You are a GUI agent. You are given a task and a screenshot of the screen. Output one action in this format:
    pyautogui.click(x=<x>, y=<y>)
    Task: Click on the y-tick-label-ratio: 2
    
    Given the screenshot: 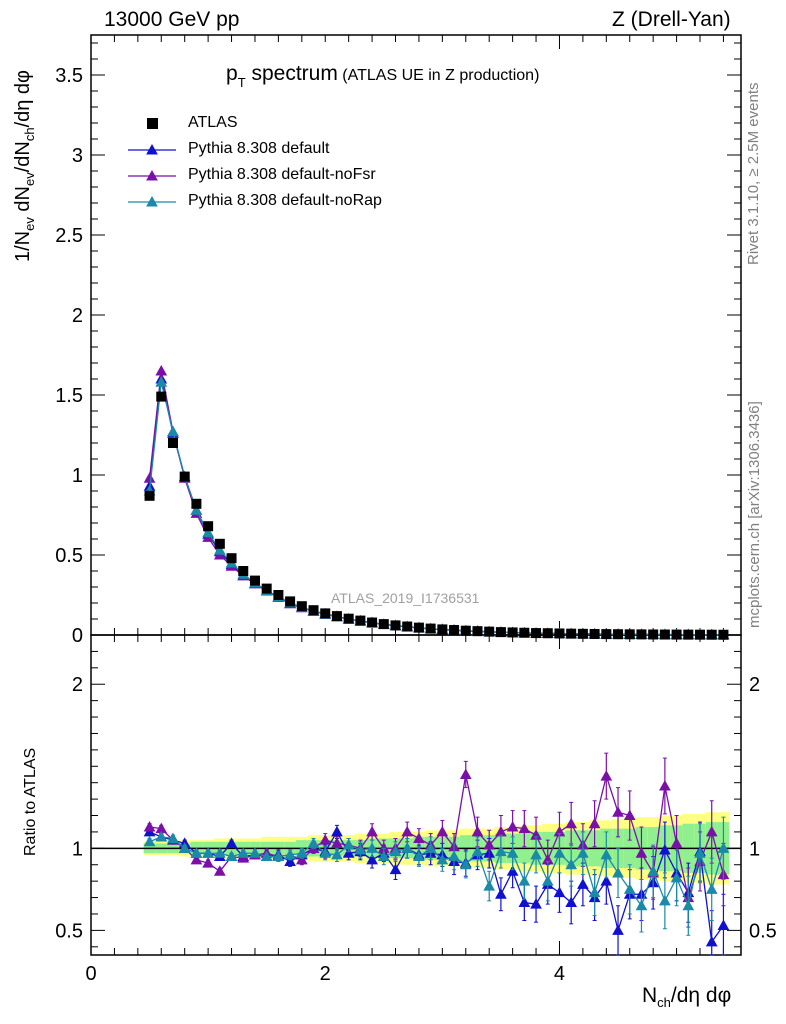 What is the action you would take?
    pyautogui.click(x=77, y=685)
    